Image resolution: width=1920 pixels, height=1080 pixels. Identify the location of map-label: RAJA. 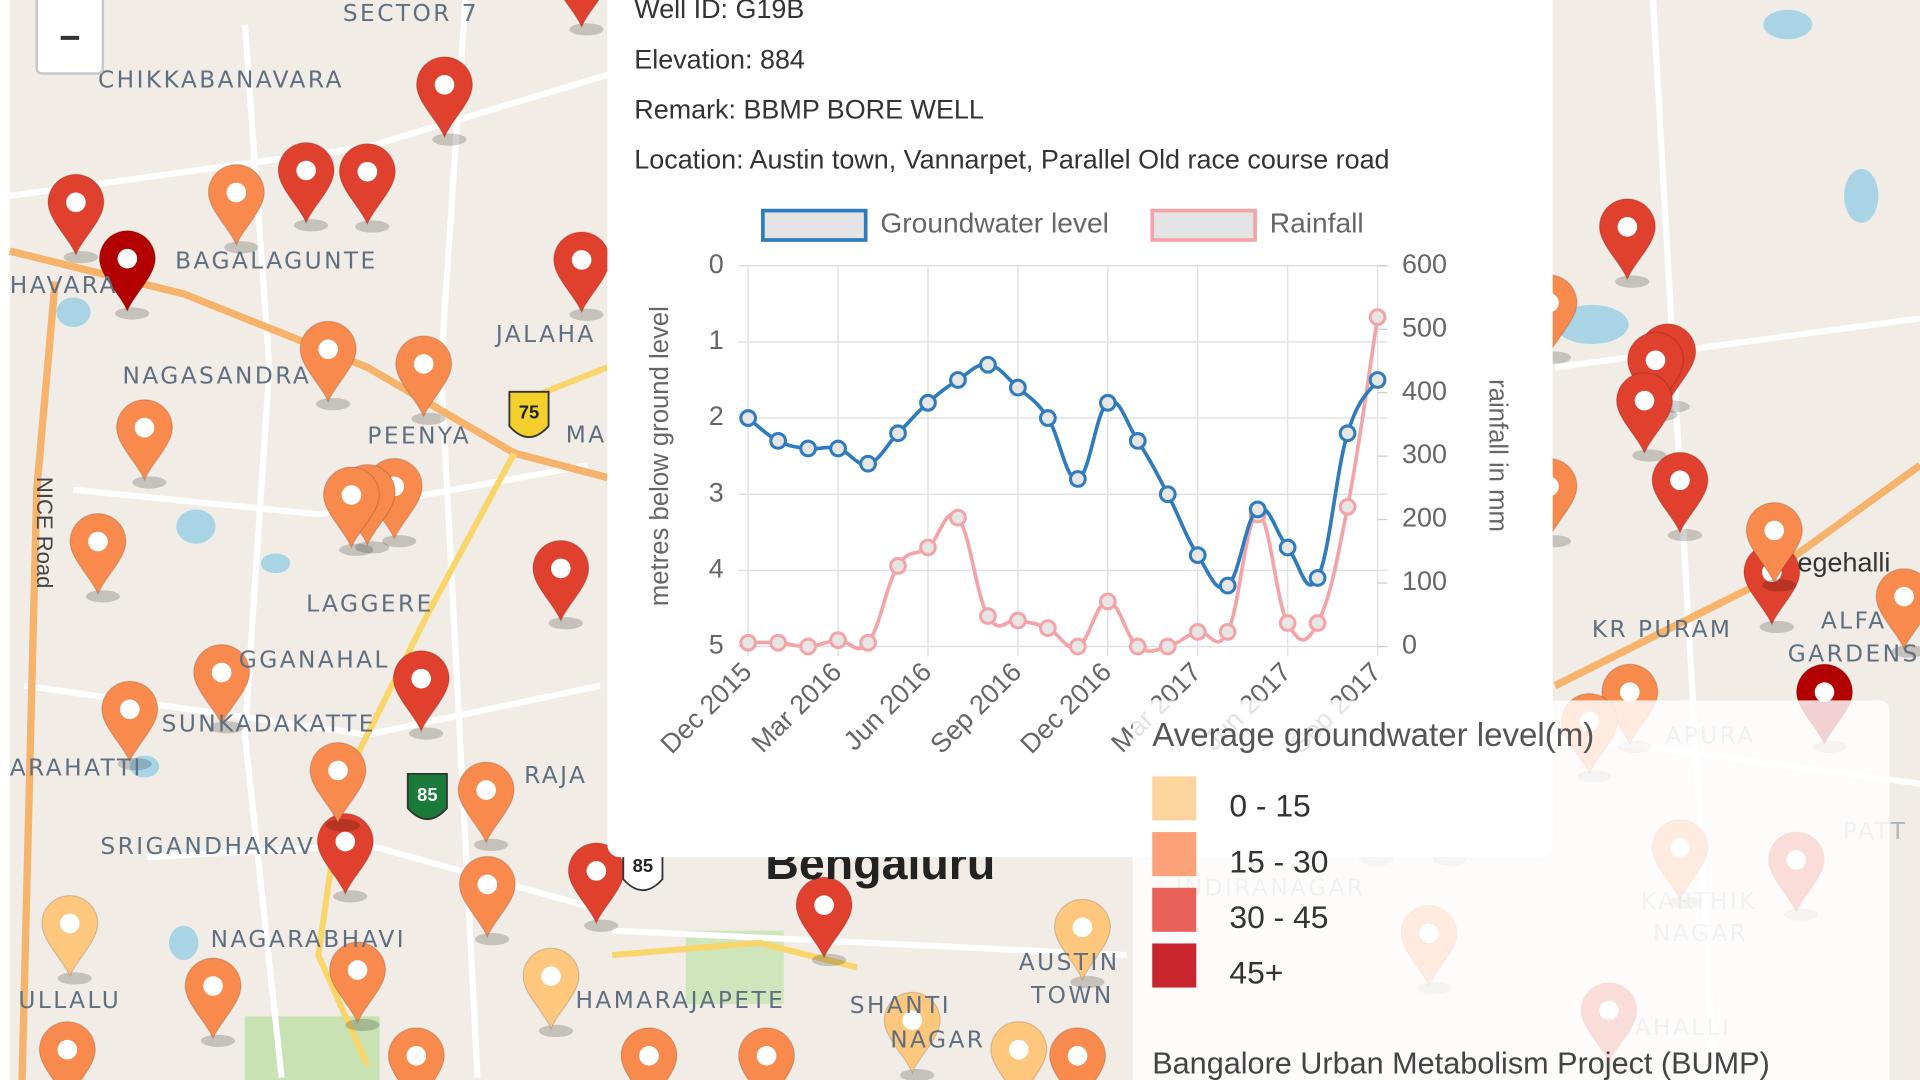
(555, 775).